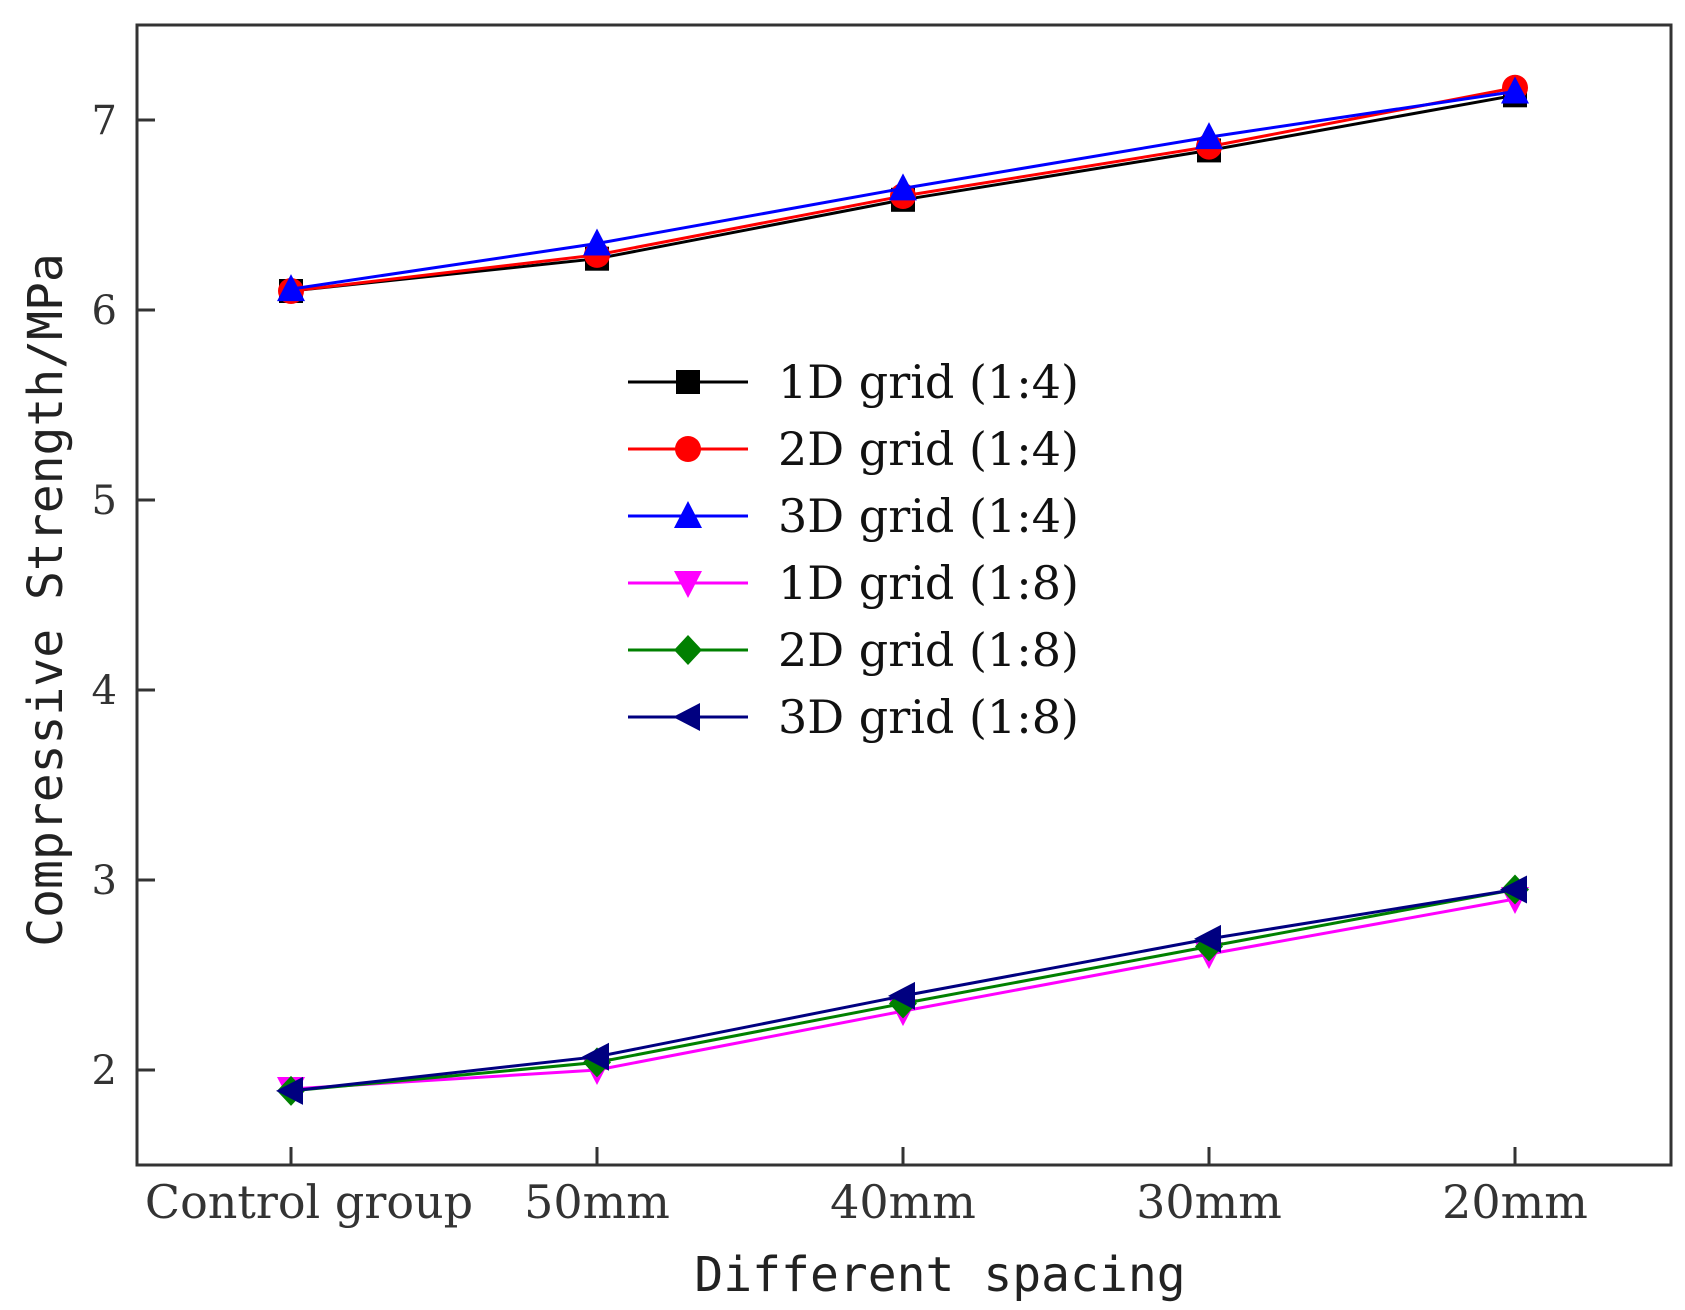 This screenshot has height=1310, width=1685. What do you see at coordinates (104, 121) in the screenshot?
I see `y-tick-label: 7` at bounding box center [104, 121].